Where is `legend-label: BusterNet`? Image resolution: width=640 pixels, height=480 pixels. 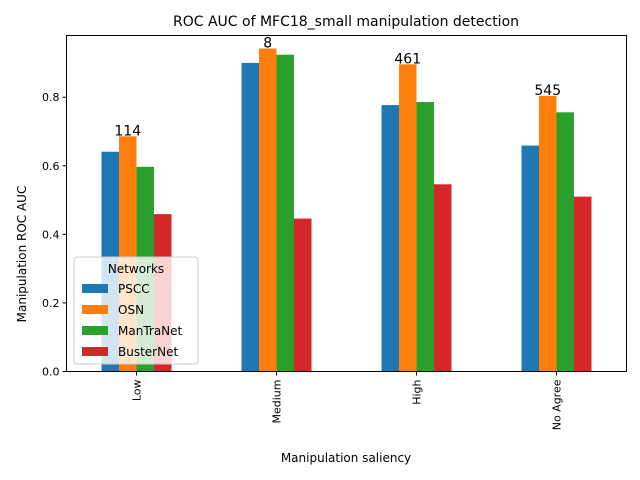
legend-label: BusterNet is located at coordinates (148, 352).